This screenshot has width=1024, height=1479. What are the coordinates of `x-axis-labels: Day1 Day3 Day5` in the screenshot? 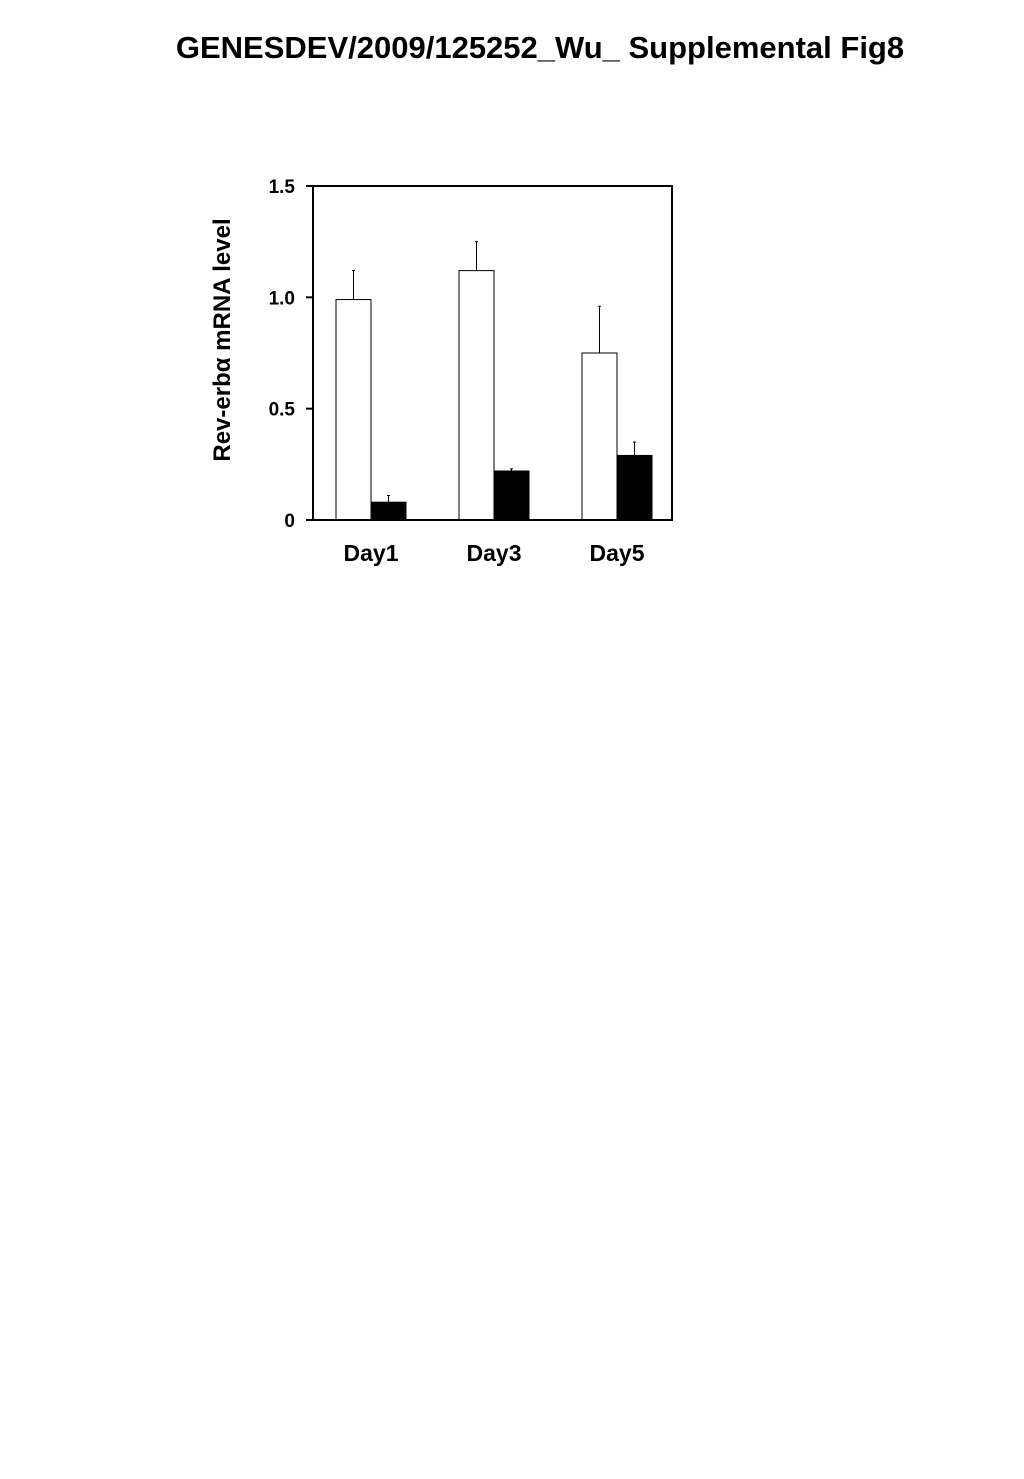 It's located at (494, 553).